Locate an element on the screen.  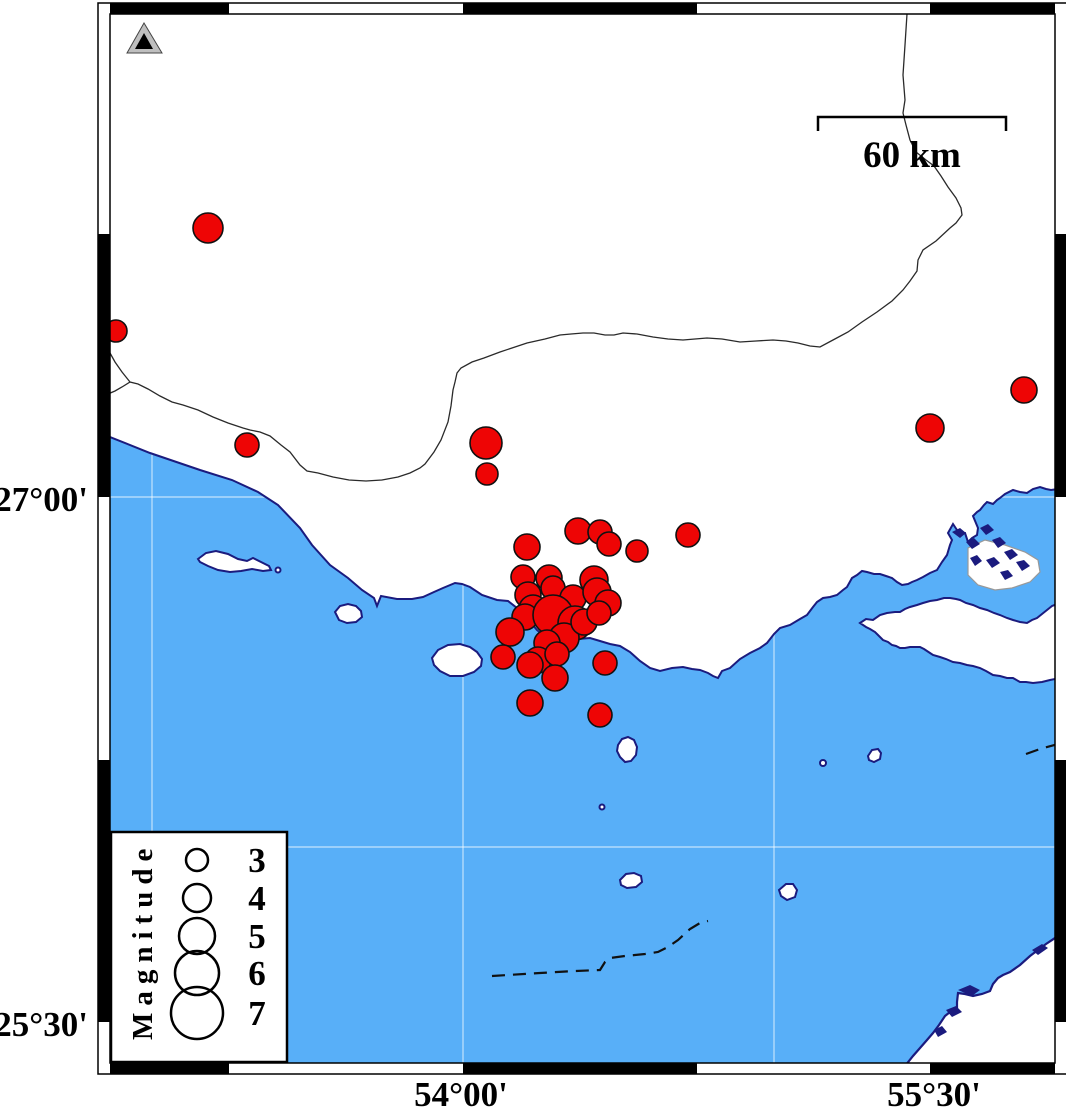
station-triangle-icon is located at coordinates (144, 38).